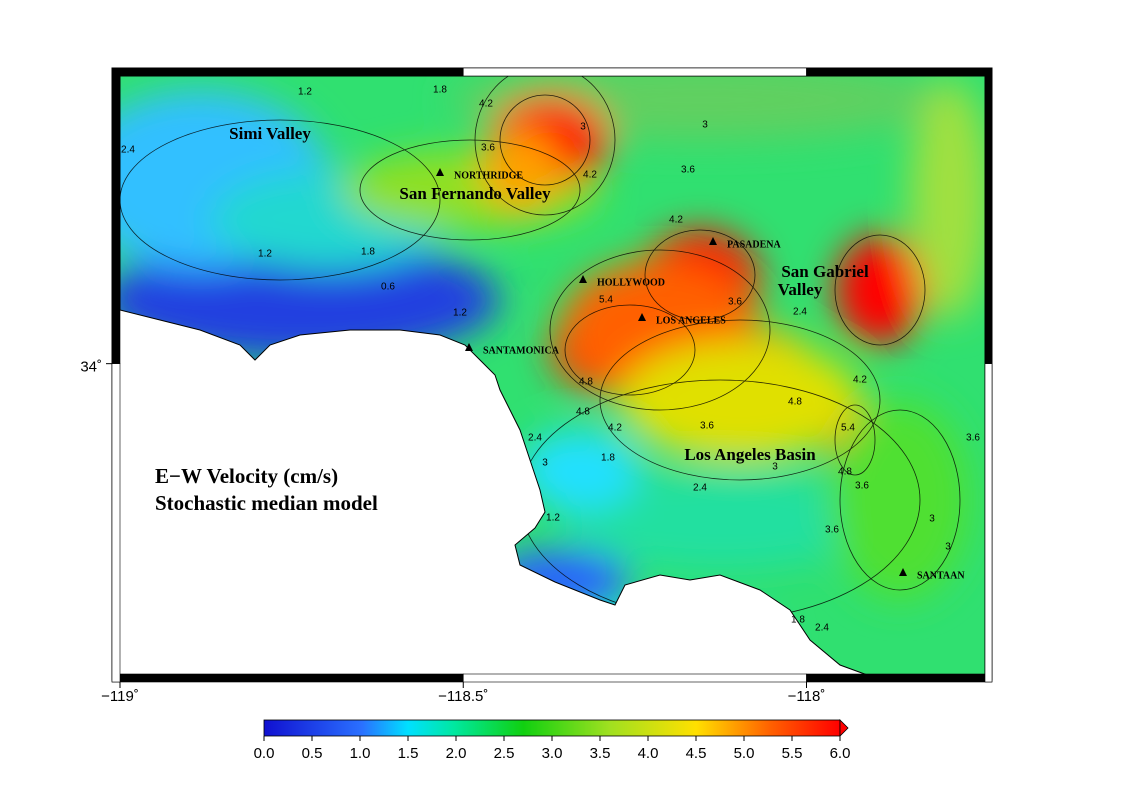 Image resolution: width=1123 pixels, height=793 pixels. I want to click on x-tick-label: −119˚, so click(120, 696).